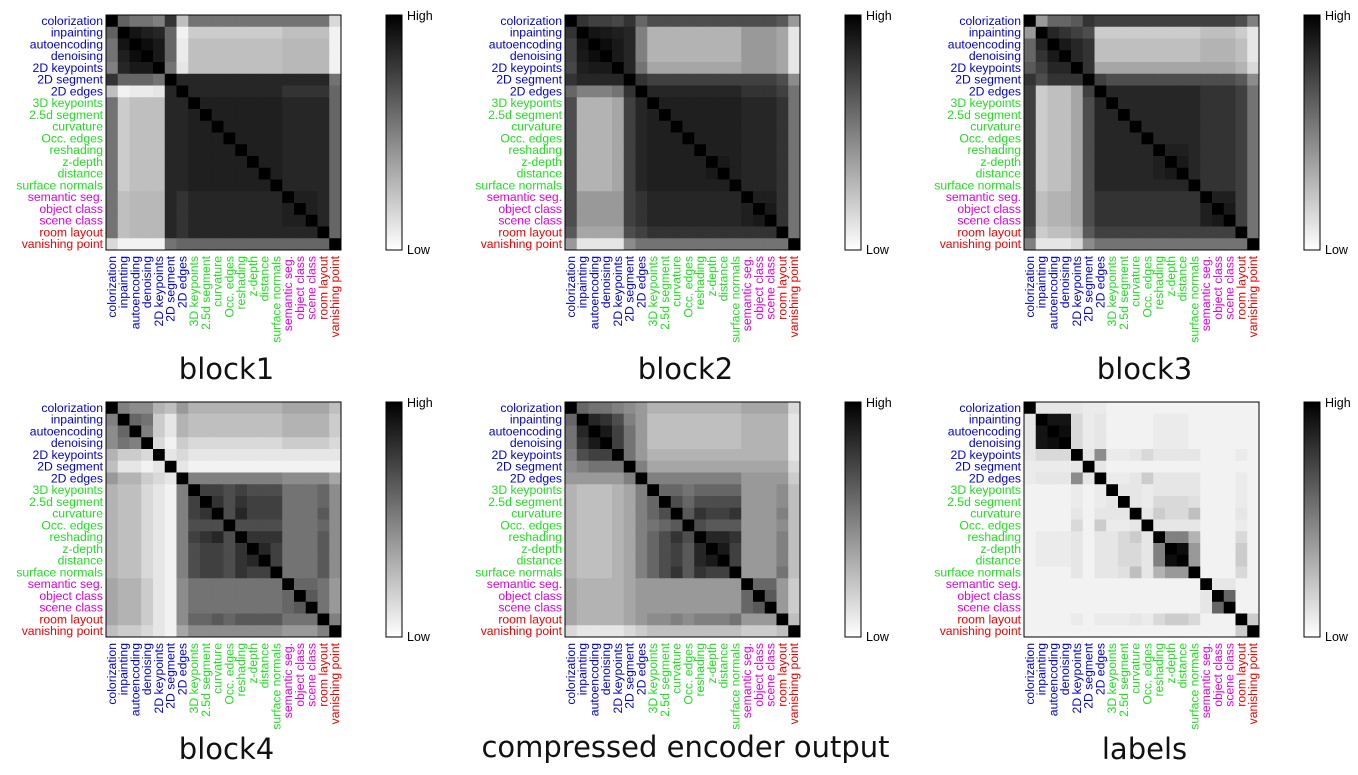 The width and height of the screenshot is (1358, 775). Describe the element at coordinates (1338, 403) in the screenshot. I see `colorbar-high-label: High` at that location.